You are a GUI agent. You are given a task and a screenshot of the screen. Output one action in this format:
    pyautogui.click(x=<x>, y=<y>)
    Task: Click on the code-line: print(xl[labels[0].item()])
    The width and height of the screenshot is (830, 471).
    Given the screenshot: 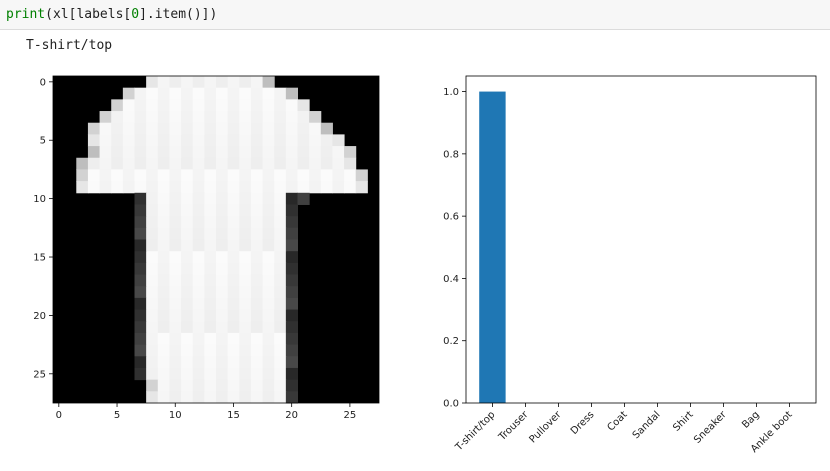 What is the action you would take?
    pyautogui.click(x=111, y=14)
    